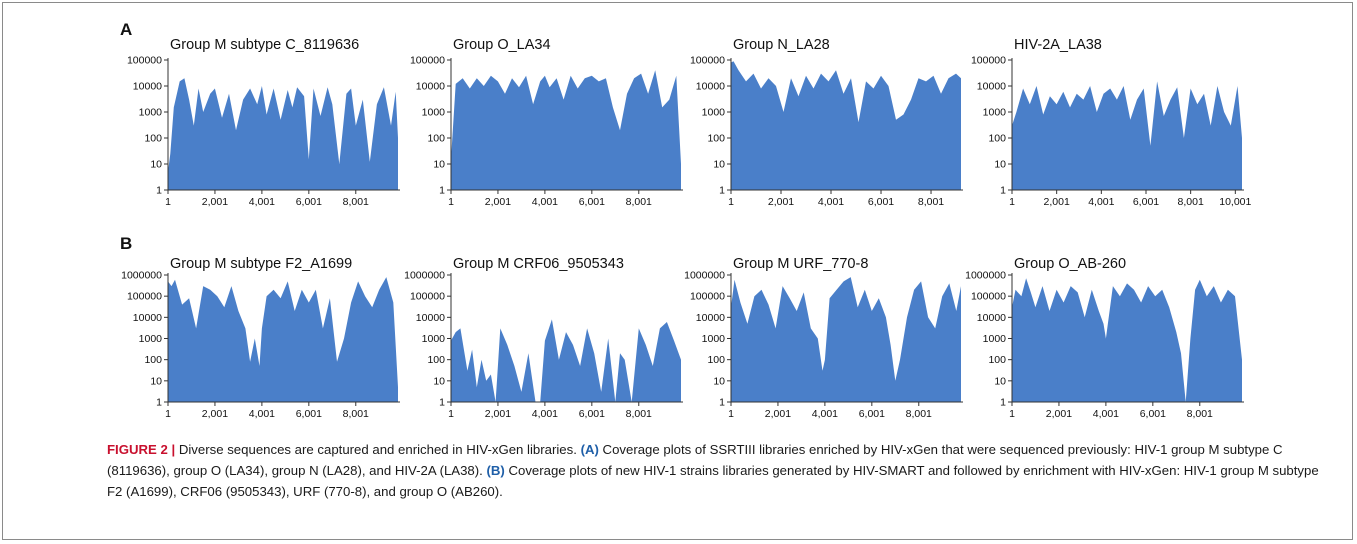  What do you see at coordinates (141, 449) in the screenshot?
I see `figure-number: FIGURE 2 |` at bounding box center [141, 449].